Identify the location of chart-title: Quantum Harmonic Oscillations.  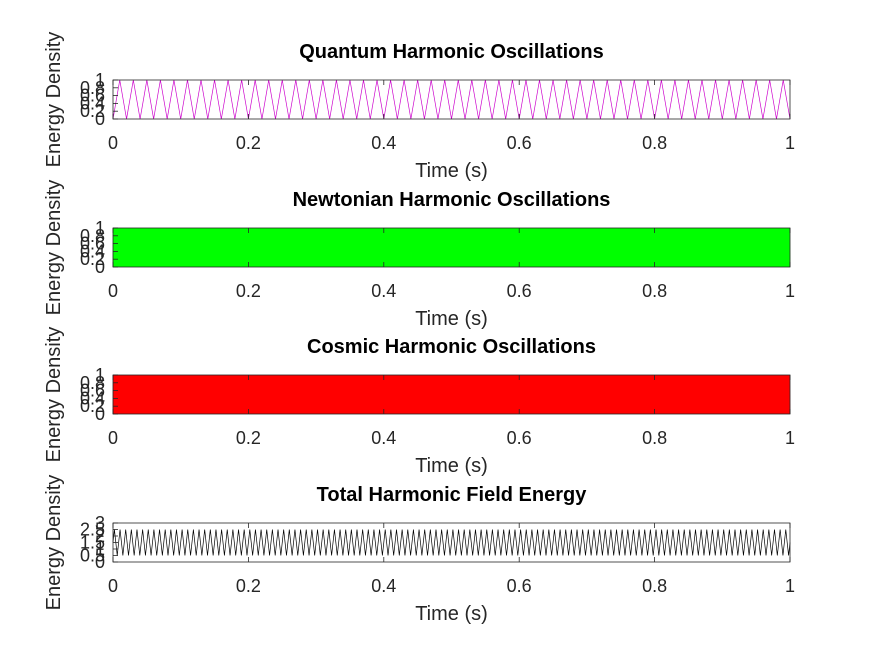
(451, 52).